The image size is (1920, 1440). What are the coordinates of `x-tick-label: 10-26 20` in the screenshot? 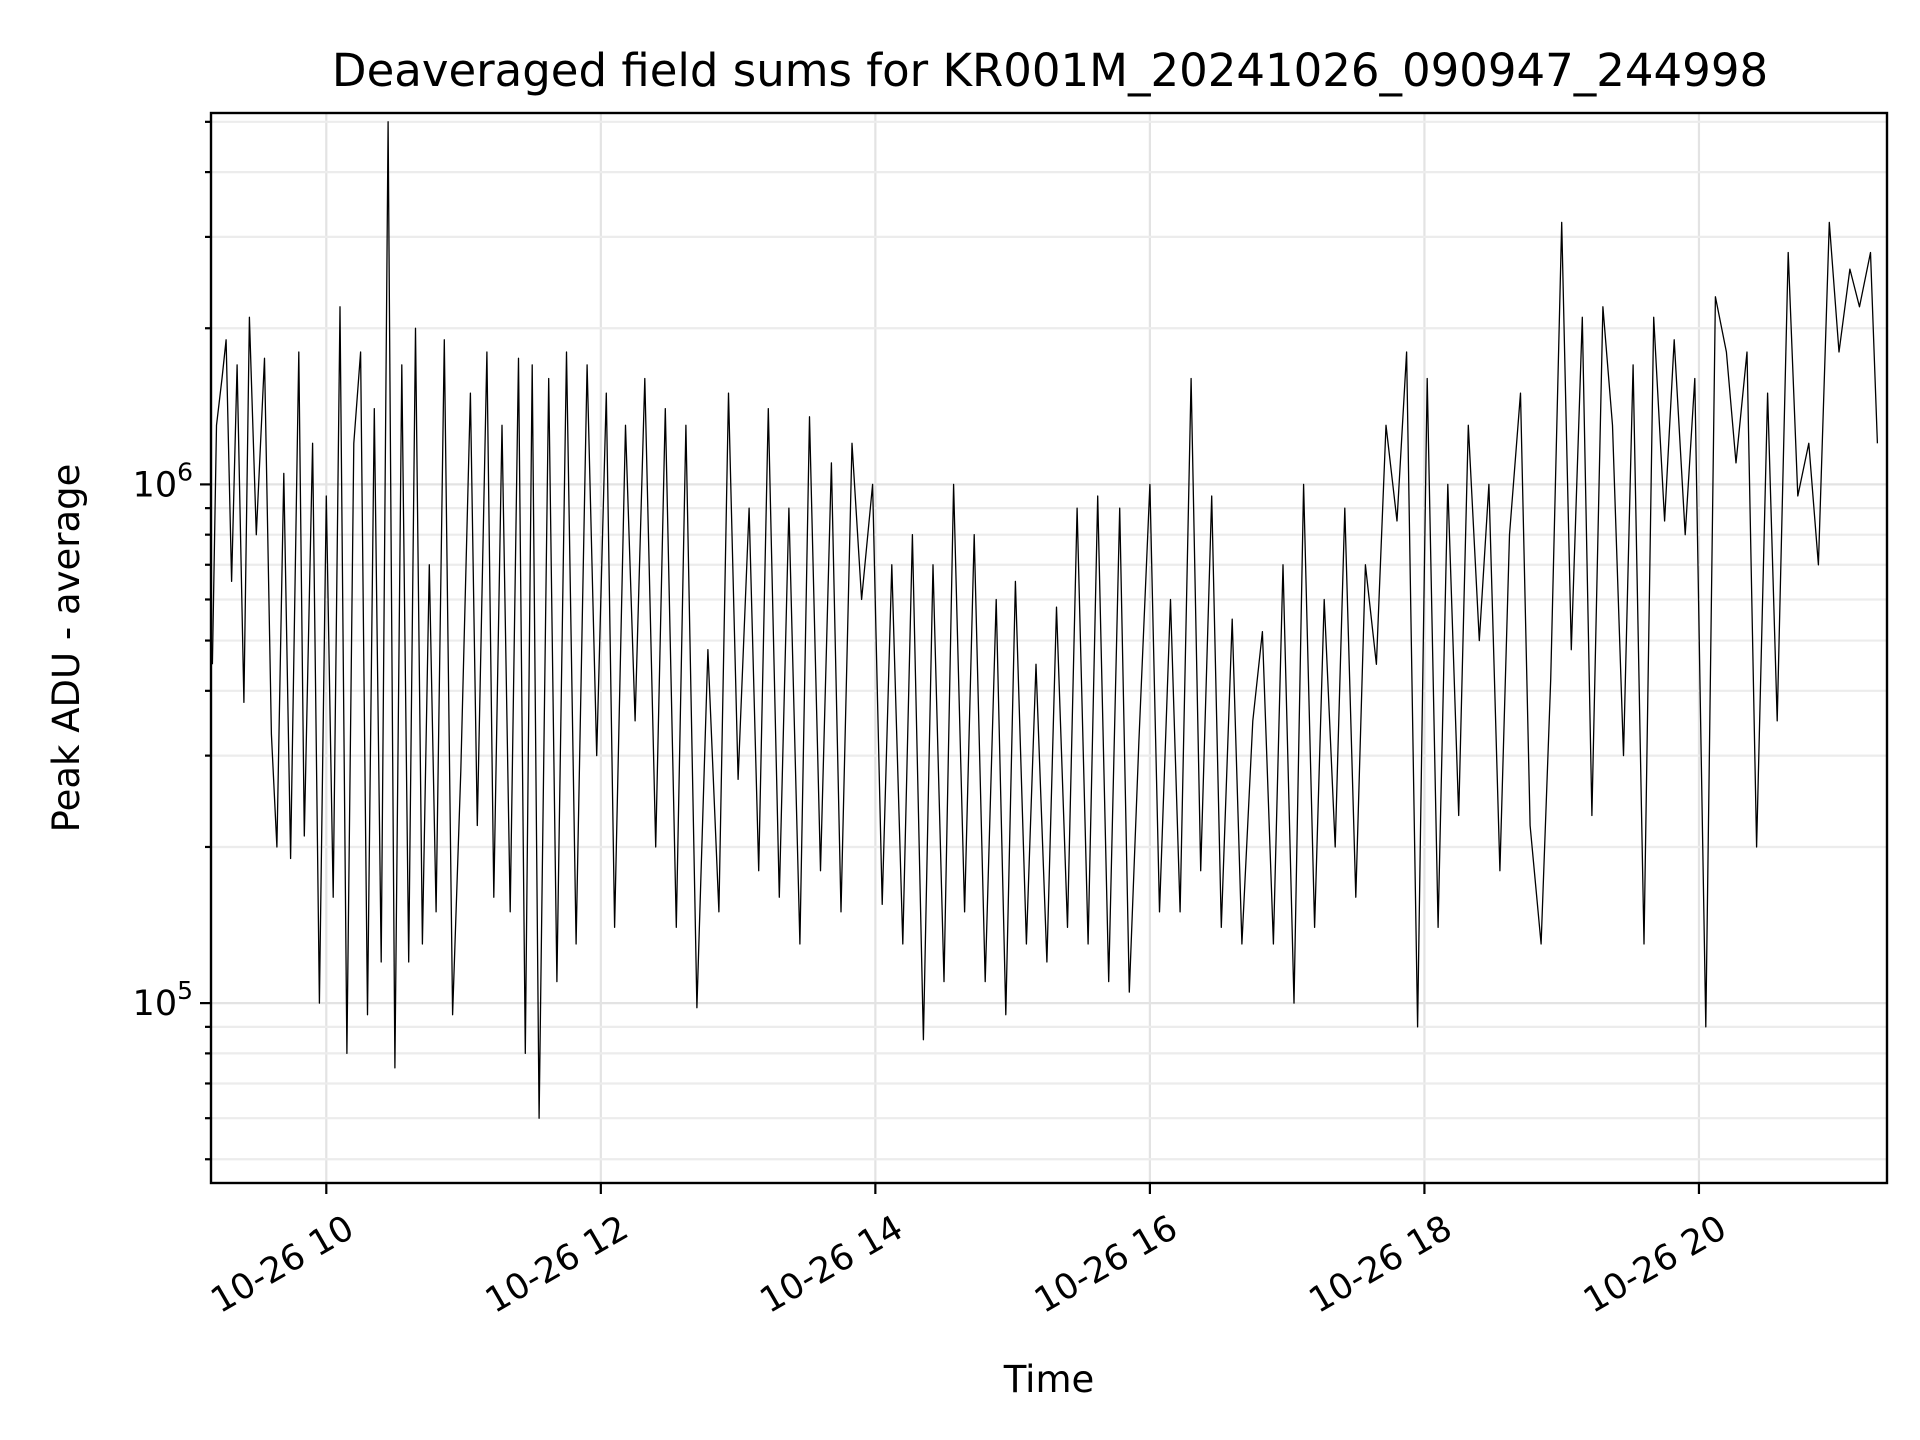 It's located at (1655, 1264).